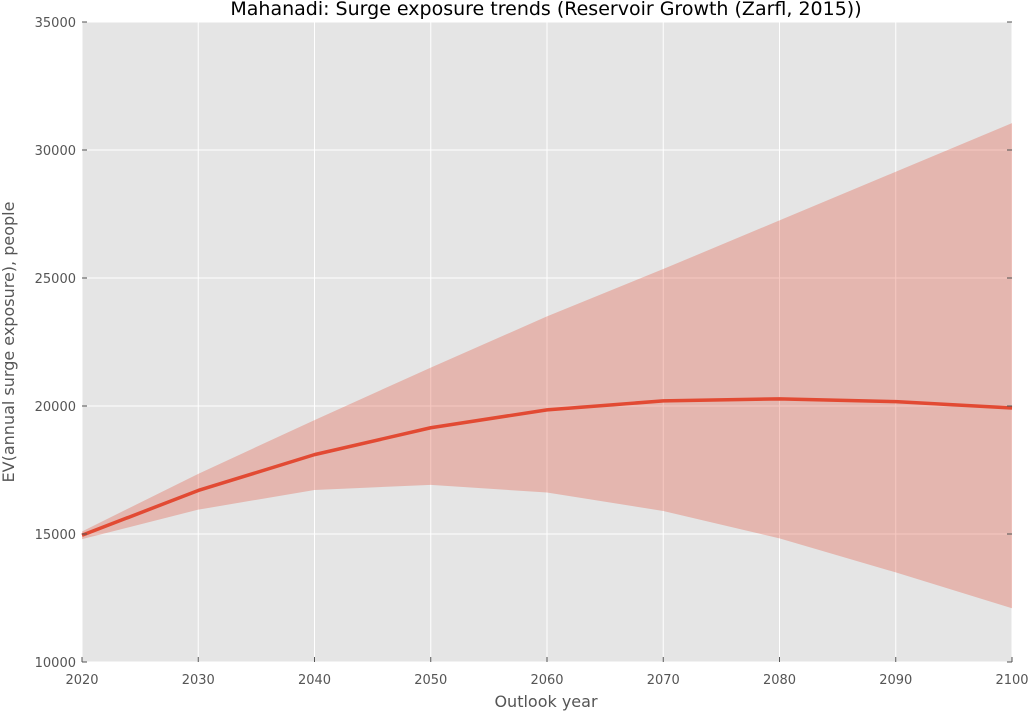 This screenshot has width=1028, height=712. I want to click on y-tick-label: 10000, so click(55, 663).